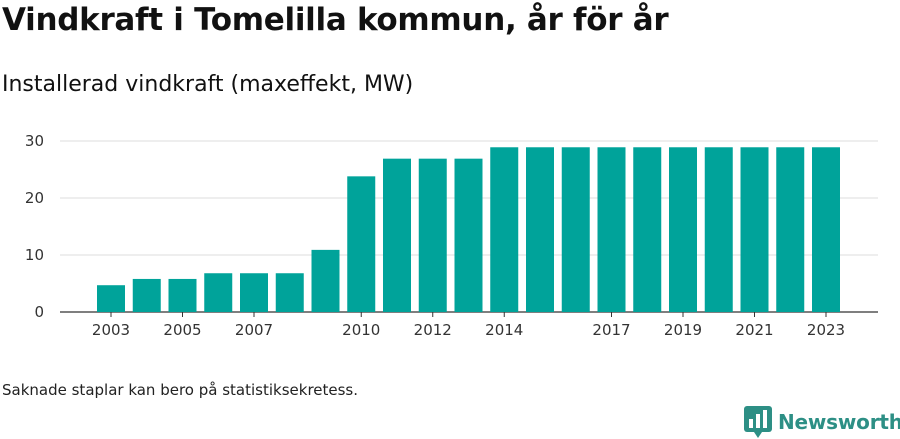 This screenshot has height=439, width=900. What do you see at coordinates (433, 330) in the screenshot?
I see `x-tick-label: 2012` at bounding box center [433, 330].